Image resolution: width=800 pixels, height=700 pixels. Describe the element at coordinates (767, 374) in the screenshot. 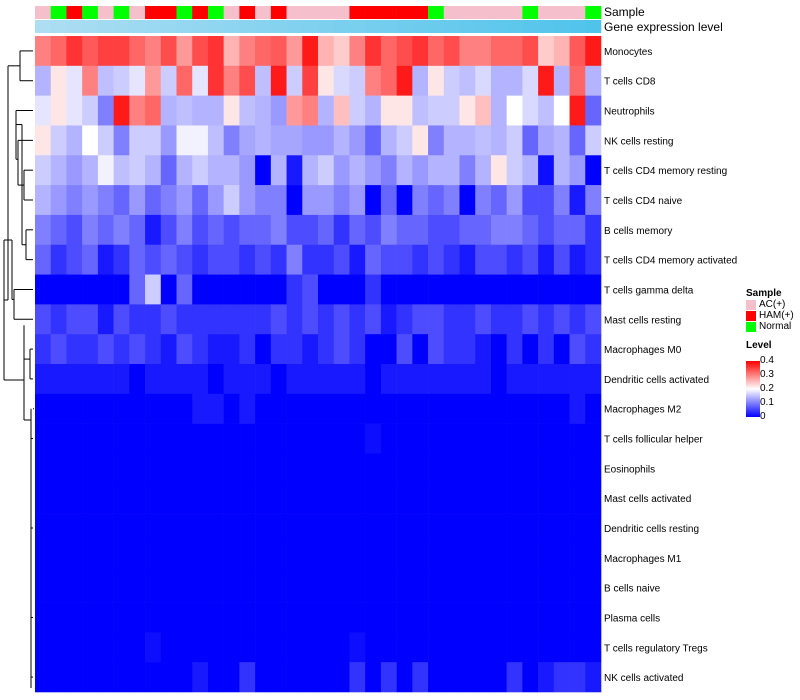

I see `level-tick: 0.3` at that location.